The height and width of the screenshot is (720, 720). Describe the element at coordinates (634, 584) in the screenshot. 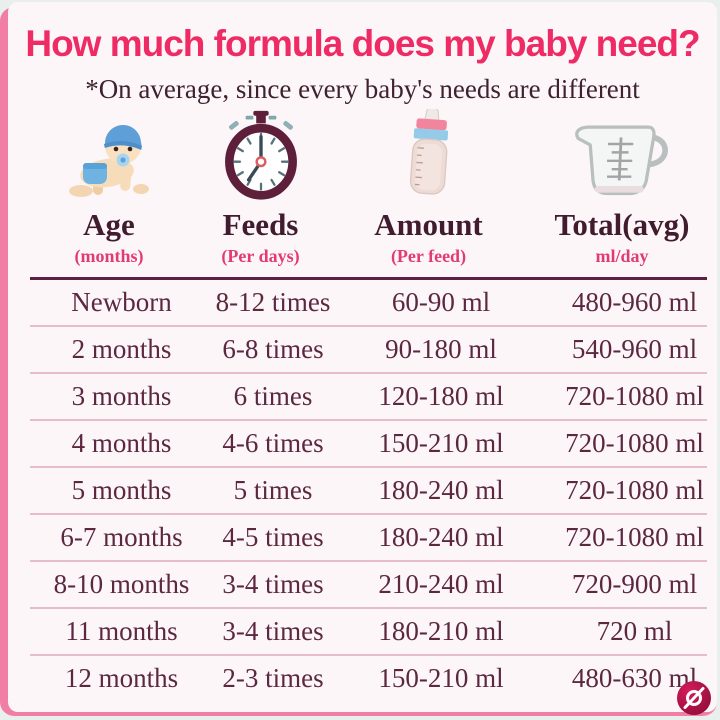

I see `cell-total: 720-900 ml` at that location.